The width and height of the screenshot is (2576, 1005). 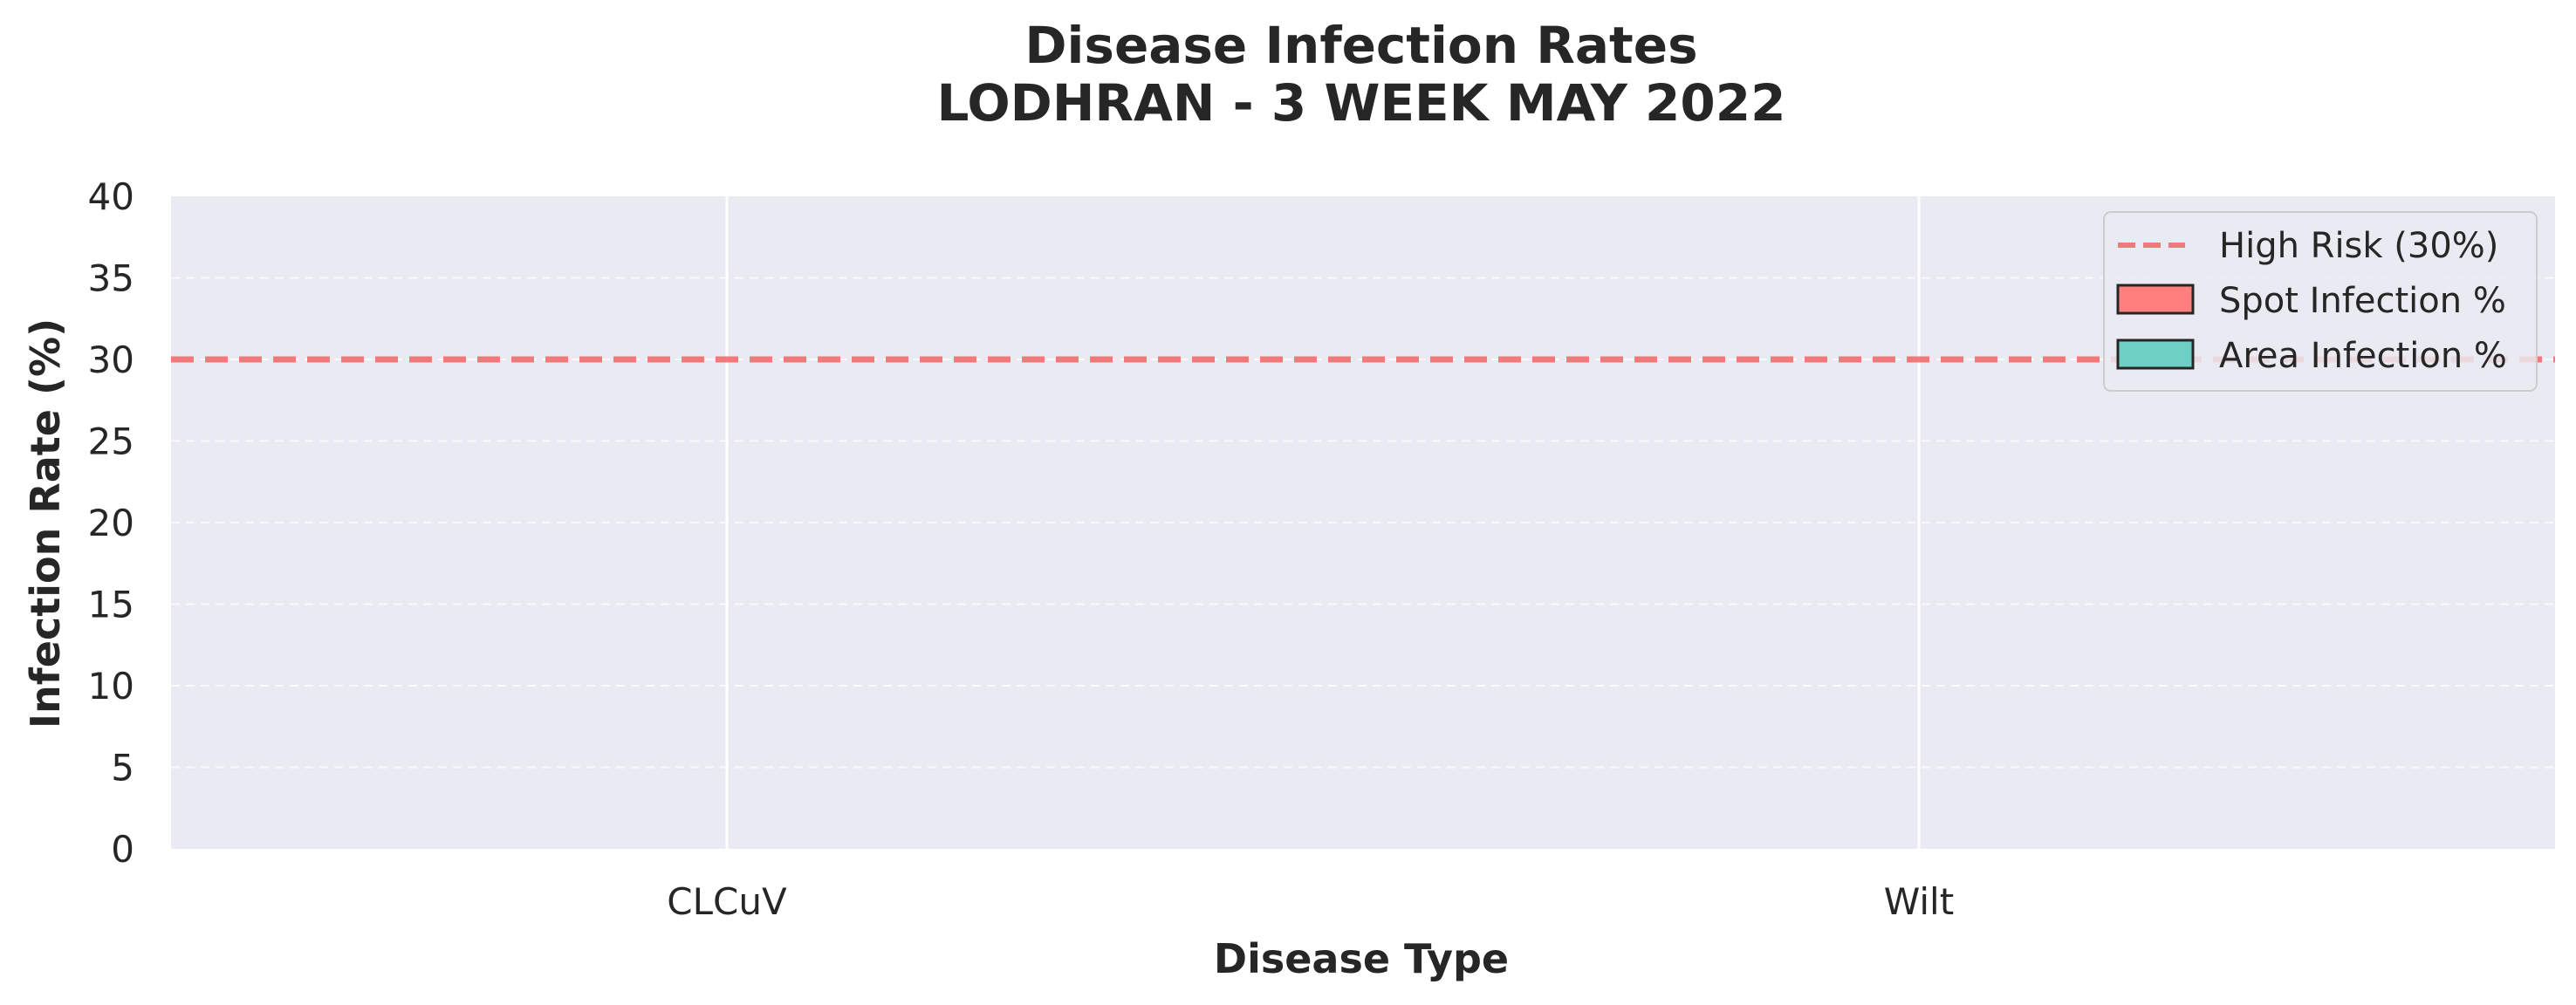 I want to click on x-tick-label: Wilt, so click(x=1919, y=902).